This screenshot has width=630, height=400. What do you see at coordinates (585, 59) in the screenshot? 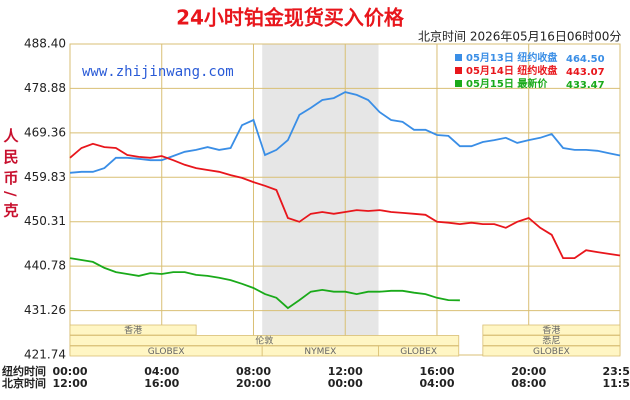
I see `legend-value: 464.50` at bounding box center [585, 59].